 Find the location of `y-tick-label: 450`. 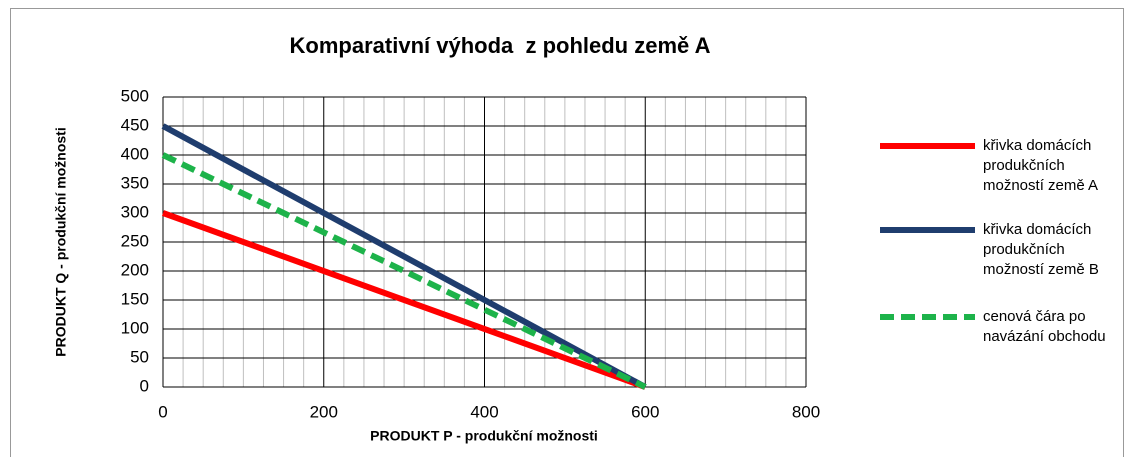

y-tick-label: 450 is located at coordinates (135, 124).